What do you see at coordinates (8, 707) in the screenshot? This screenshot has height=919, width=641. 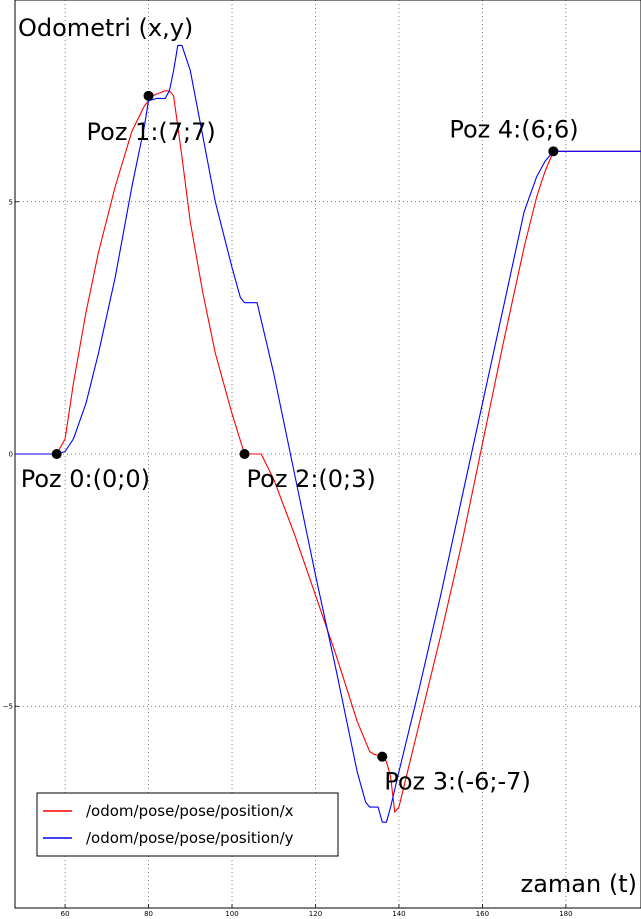 I see `y-tick-label: −5` at bounding box center [8, 707].